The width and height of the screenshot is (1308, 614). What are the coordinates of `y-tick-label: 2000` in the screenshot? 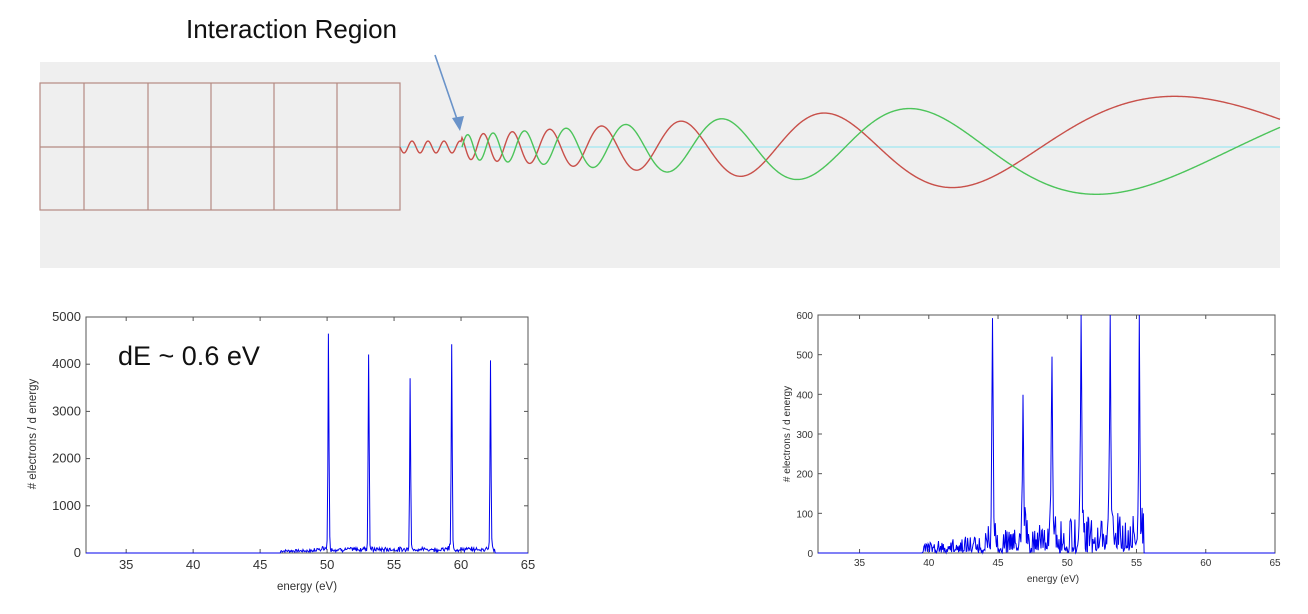 It's located at (66, 458).